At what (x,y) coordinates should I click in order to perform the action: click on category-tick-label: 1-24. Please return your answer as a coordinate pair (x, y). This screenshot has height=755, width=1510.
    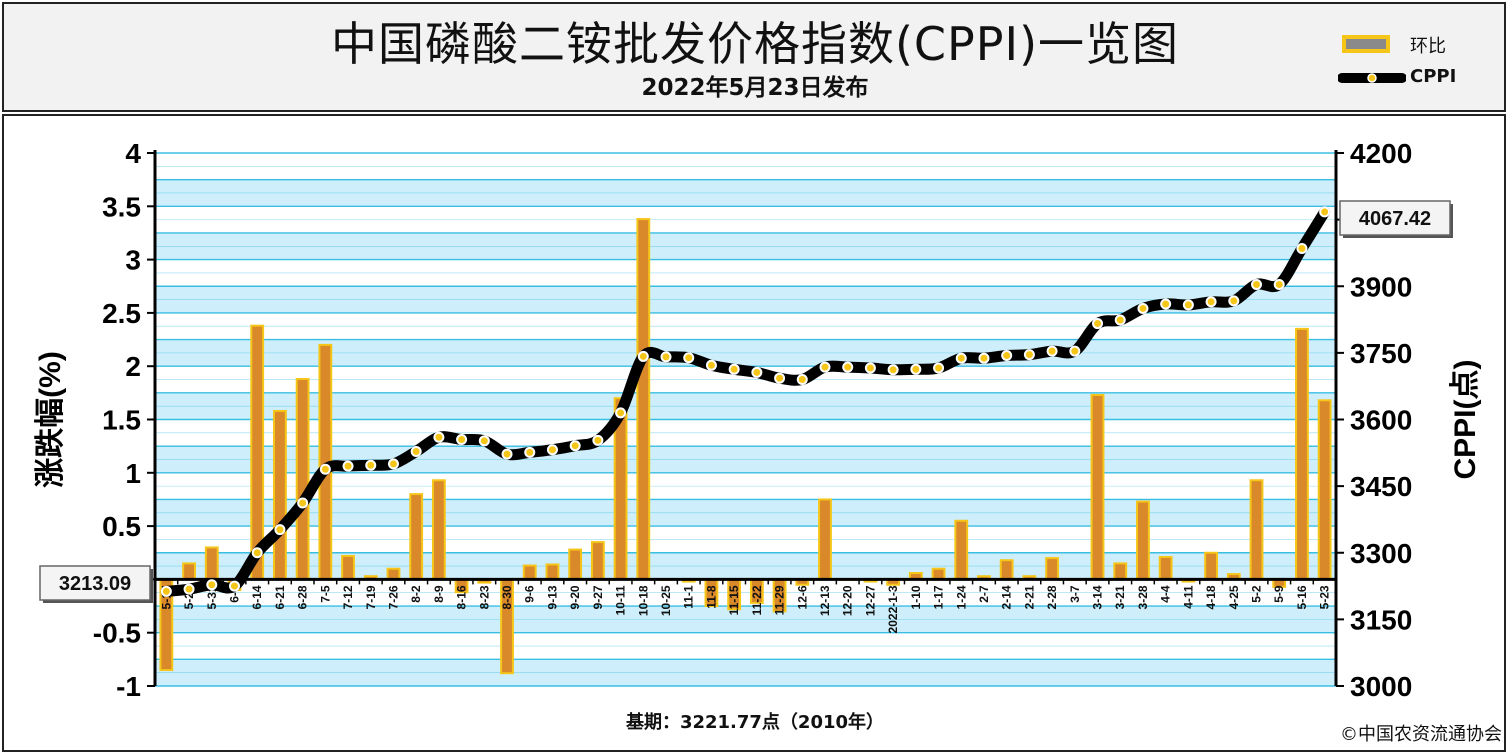
    Looking at the image, I should click on (961, 597).